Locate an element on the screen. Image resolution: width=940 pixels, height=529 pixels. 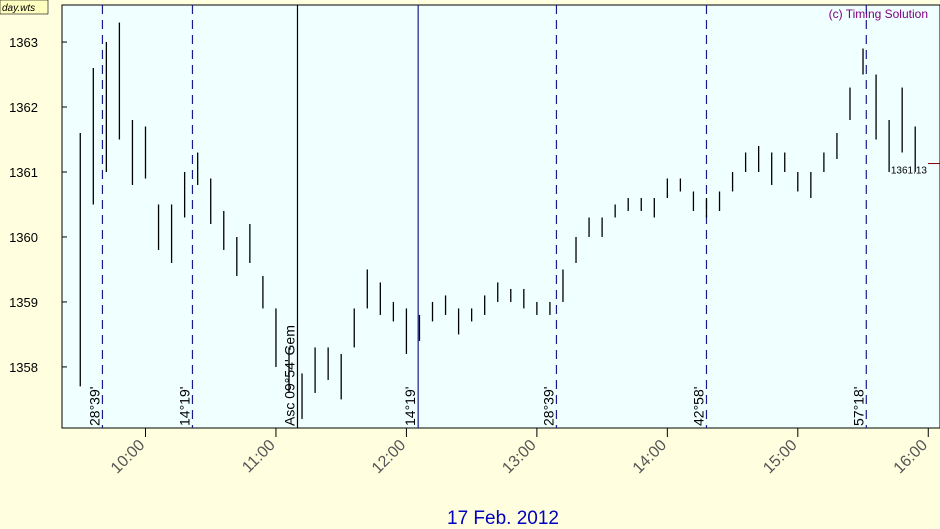
y-tick-label: 1360 is located at coordinates (23, 237).